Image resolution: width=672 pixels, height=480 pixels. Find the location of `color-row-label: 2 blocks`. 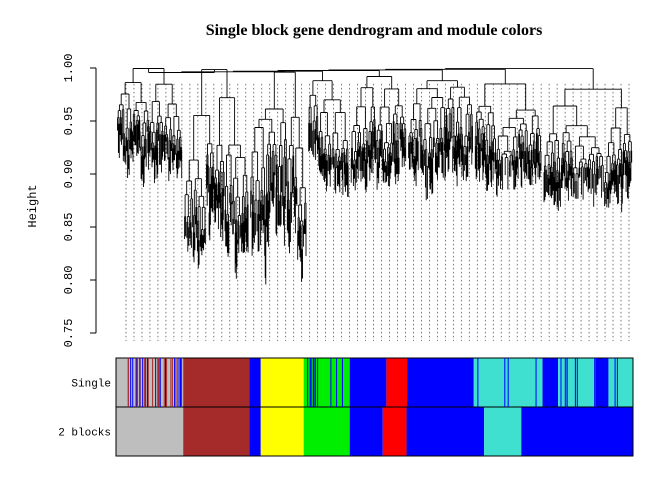

color-row-label: 2 blocks is located at coordinates (84, 434).